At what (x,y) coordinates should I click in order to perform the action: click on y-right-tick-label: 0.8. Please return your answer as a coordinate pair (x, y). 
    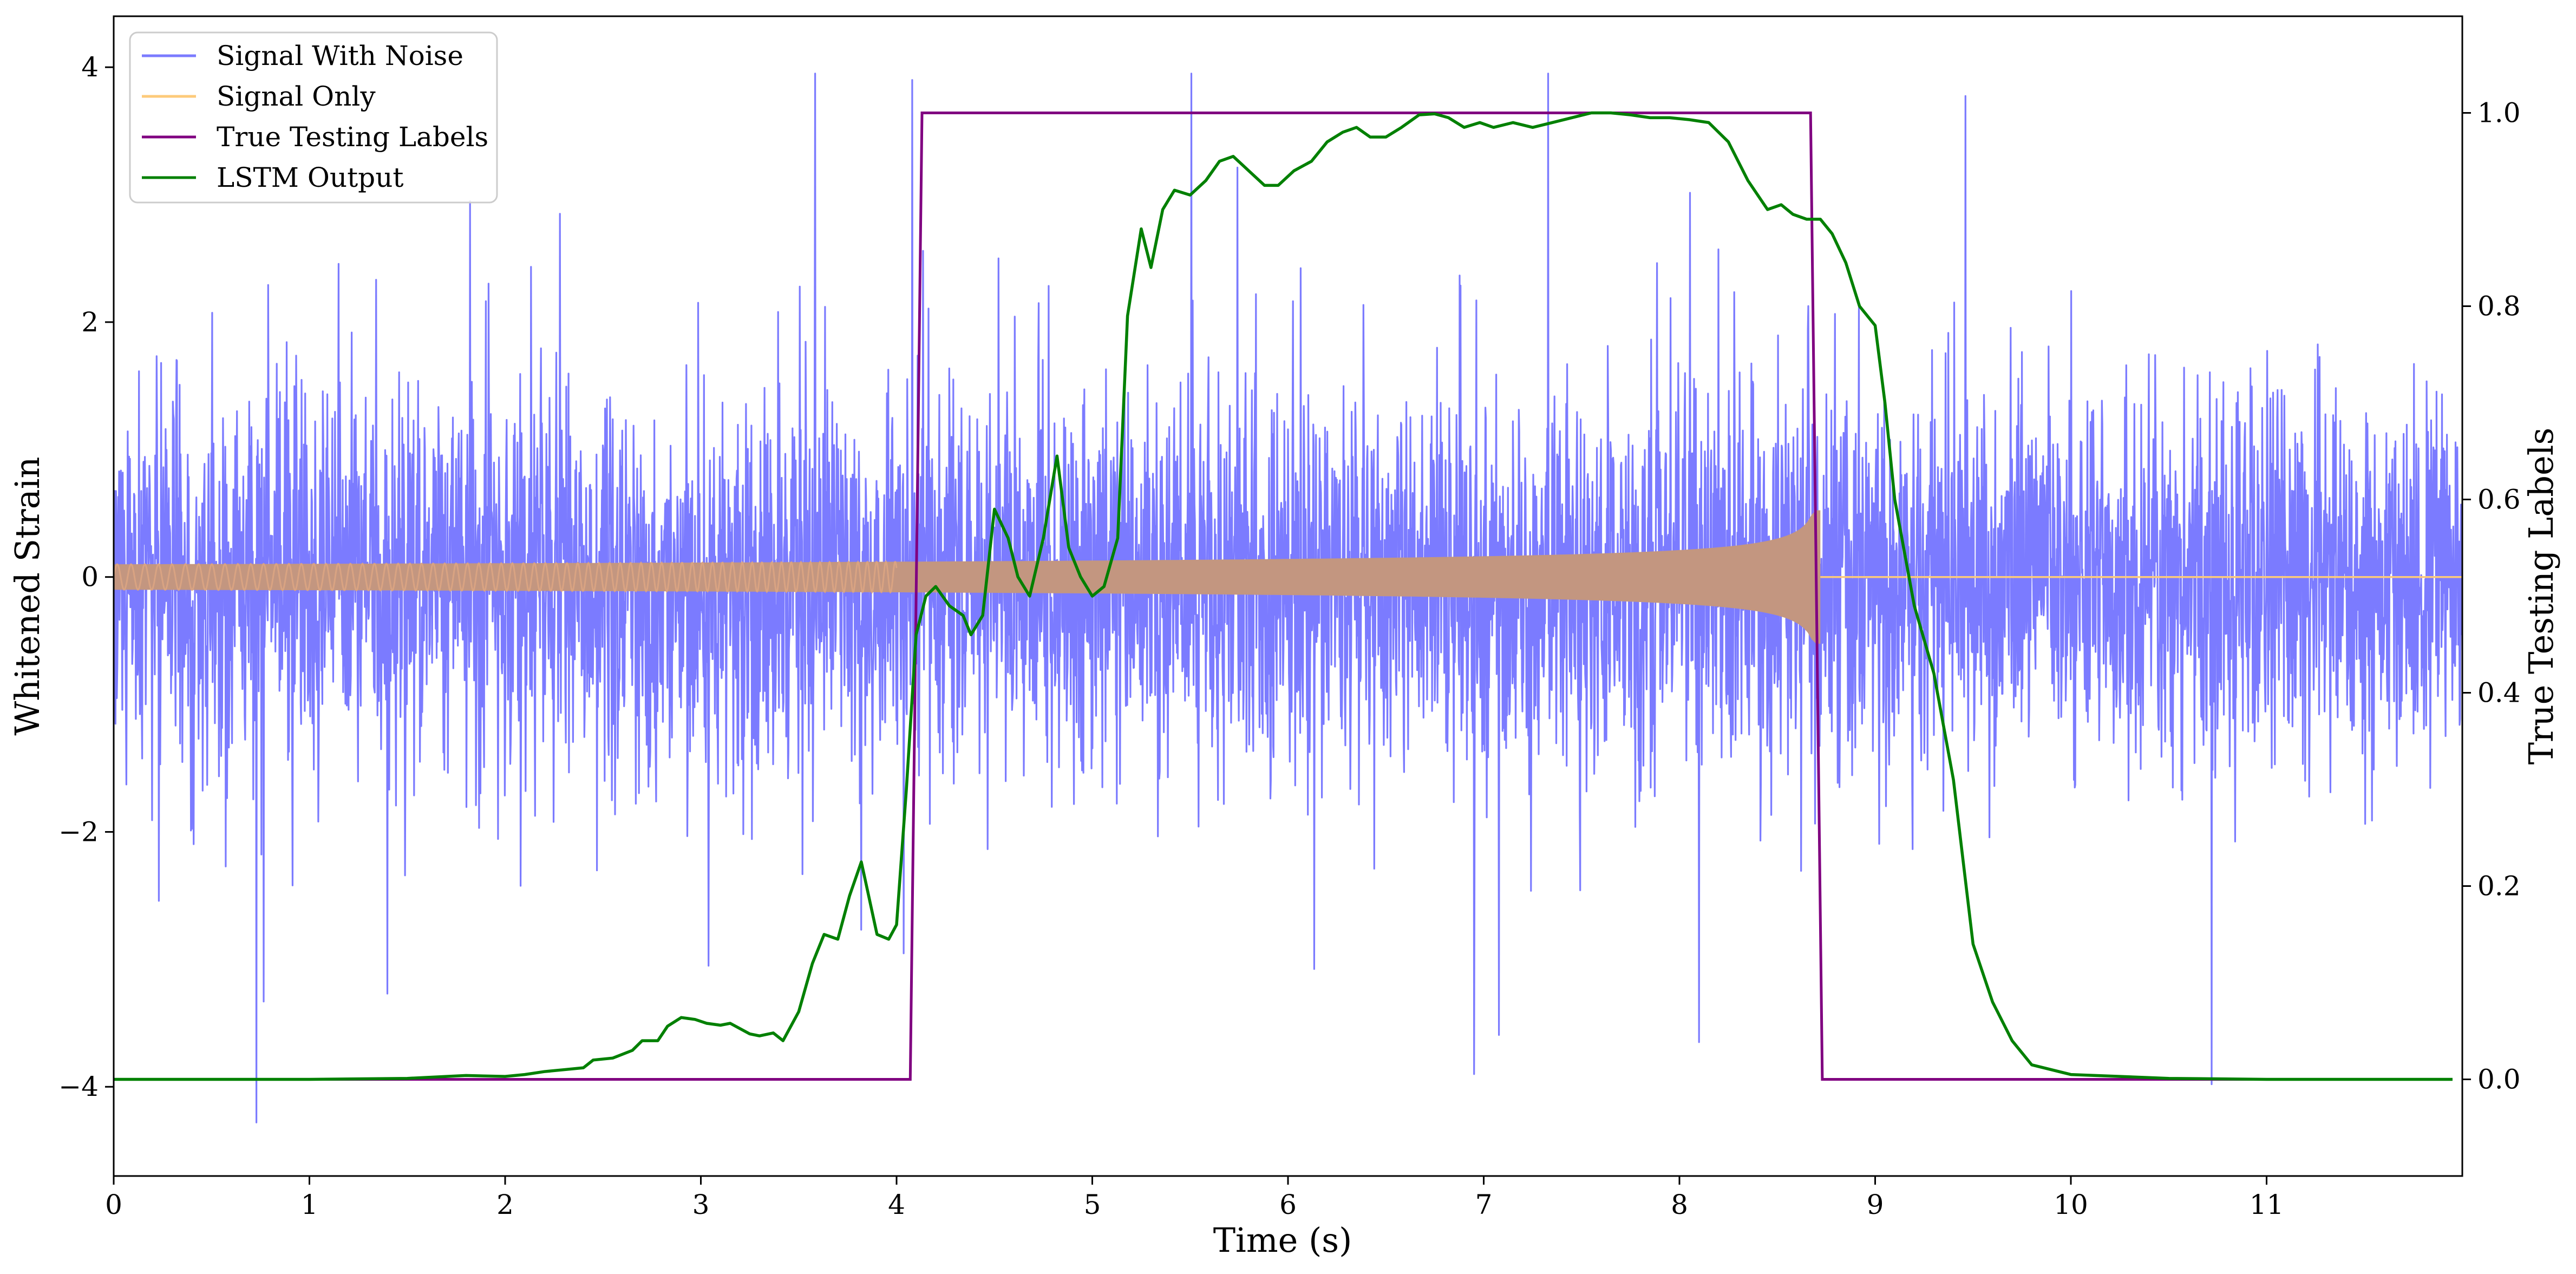
    Looking at the image, I should click on (2499, 306).